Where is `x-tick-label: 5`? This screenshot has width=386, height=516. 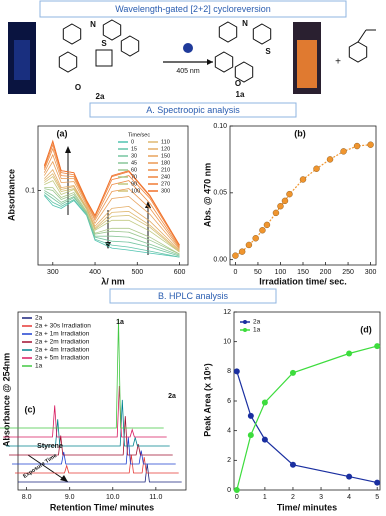 x-tick-label: 5 is located at coordinates (377, 497).